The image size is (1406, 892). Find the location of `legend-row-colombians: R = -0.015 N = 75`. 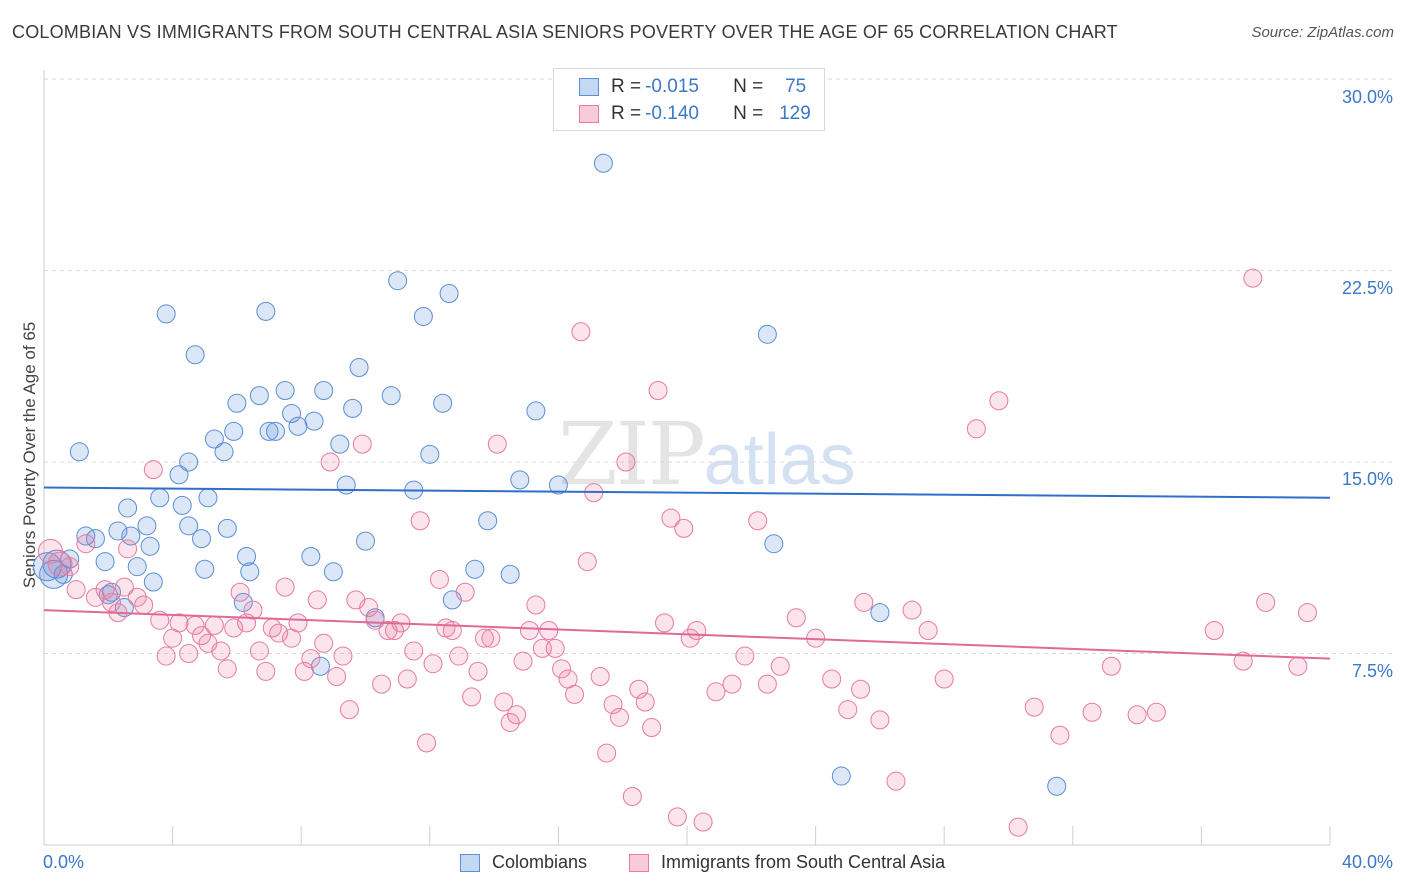

legend-row-colombians: R = -0.015 N = 75 is located at coordinates (692, 87).